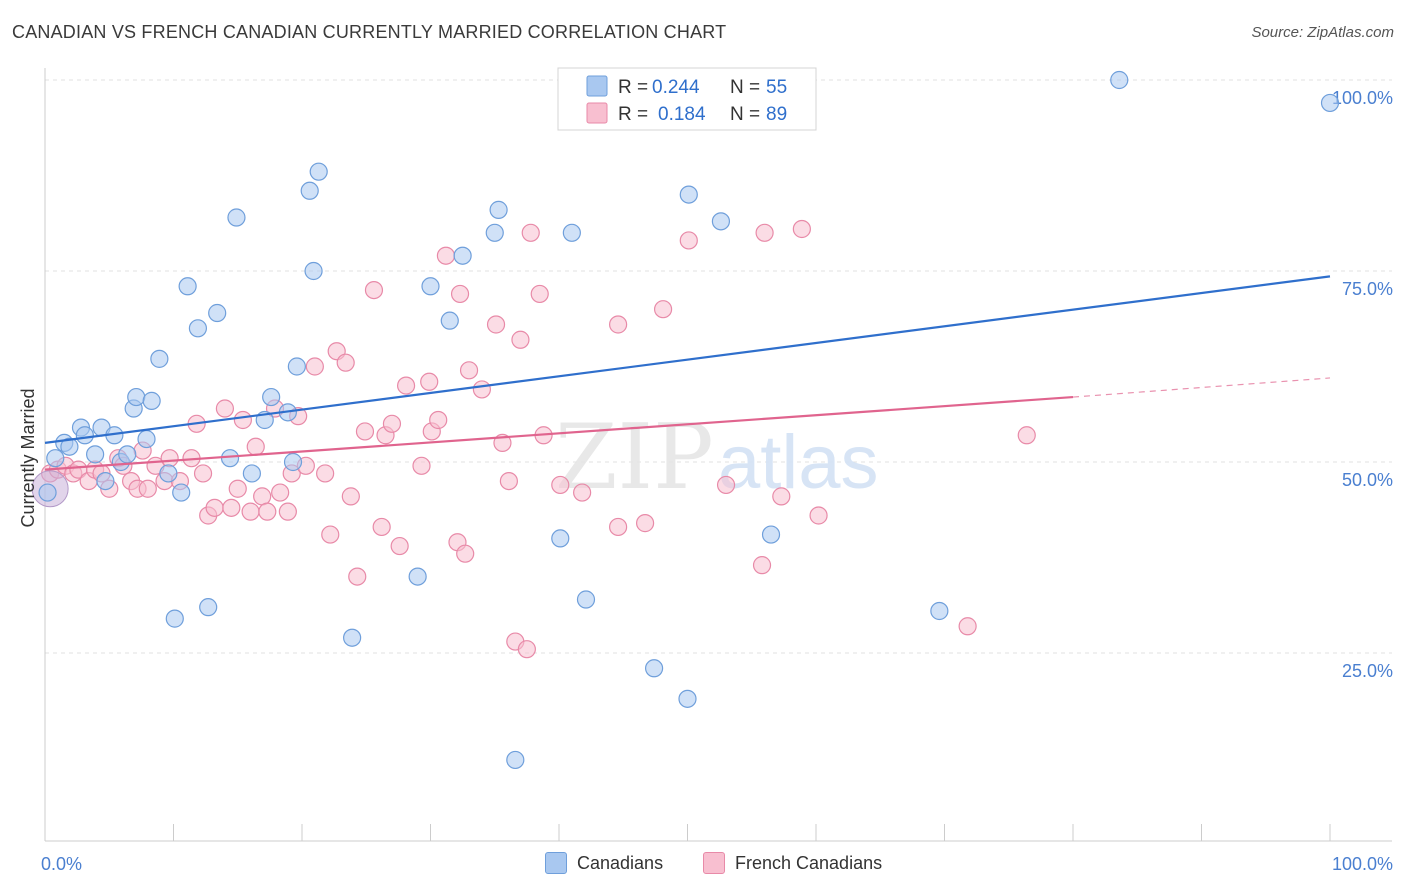 The image size is (1406, 892). I want to click on y-axis-label: Currently Married, so click(28, 457).